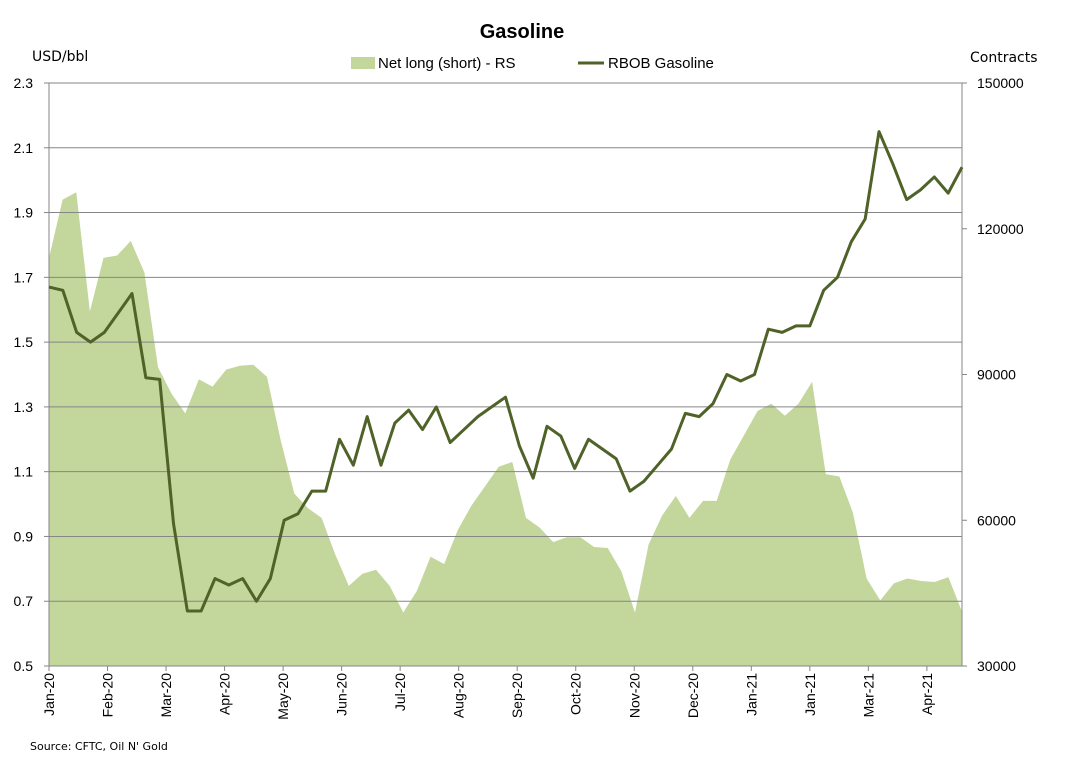  Describe the element at coordinates (996, 520) in the screenshot. I see `right-tick-label: 60000` at that location.